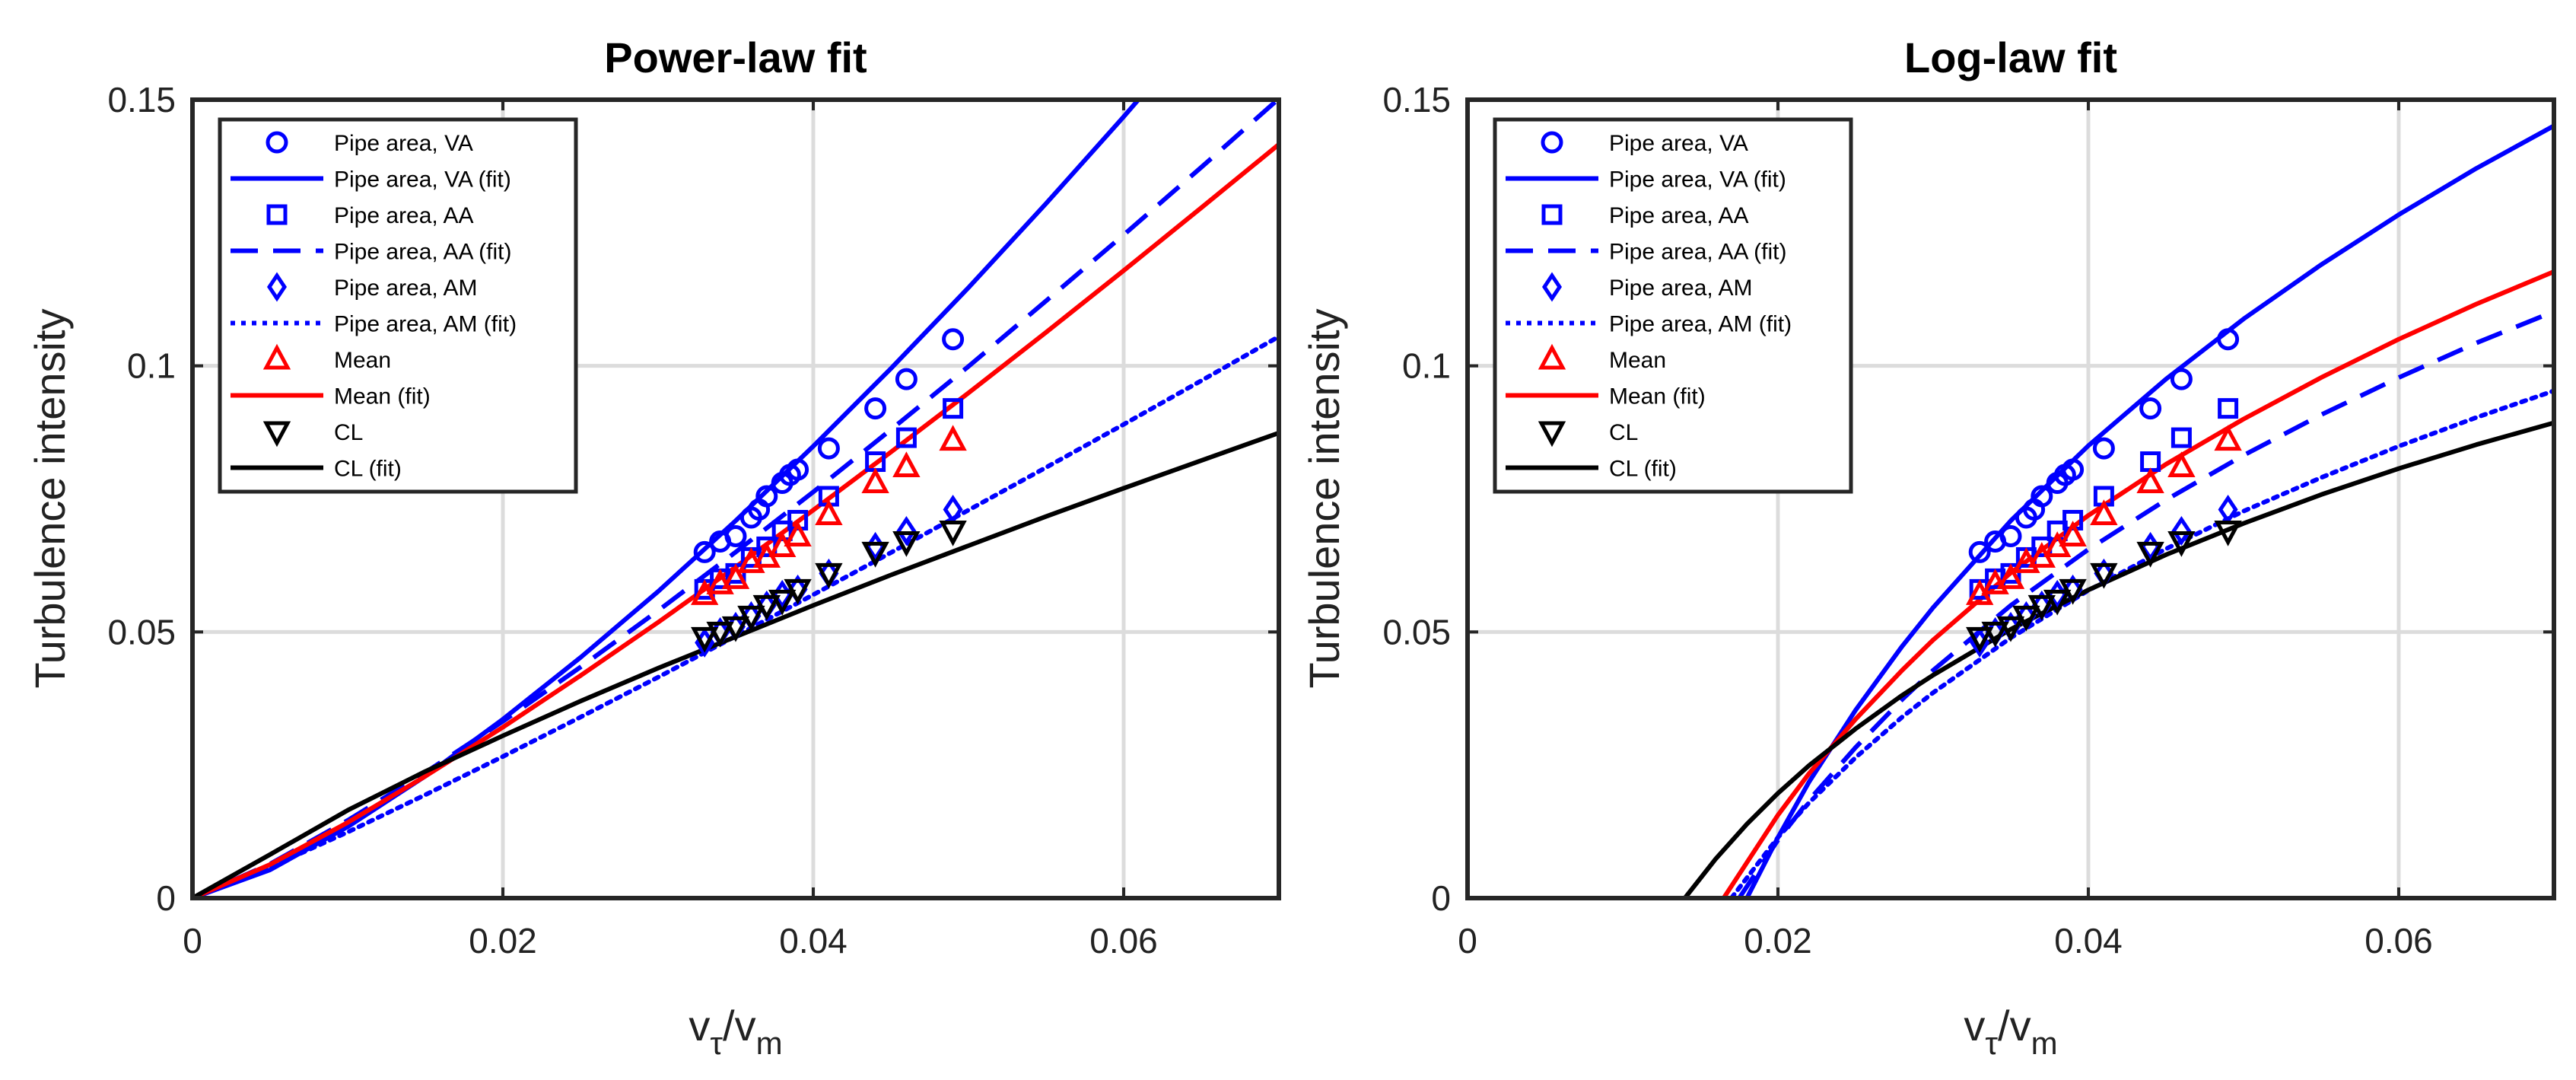 This screenshot has width=2576, height=1080. I want to click on fit-line-cl-fit, so click(2118, 659).